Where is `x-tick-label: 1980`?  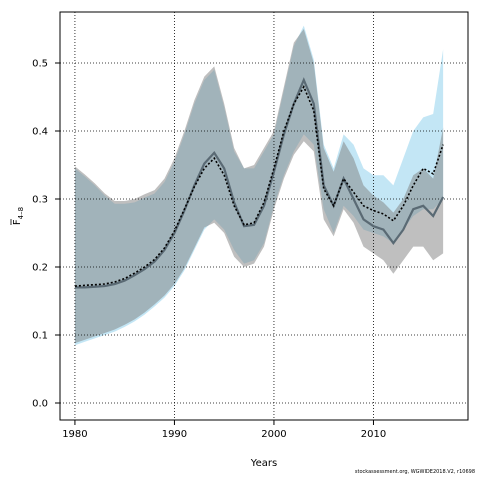
x-tick-label: 1980 is located at coordinates (74, 434).